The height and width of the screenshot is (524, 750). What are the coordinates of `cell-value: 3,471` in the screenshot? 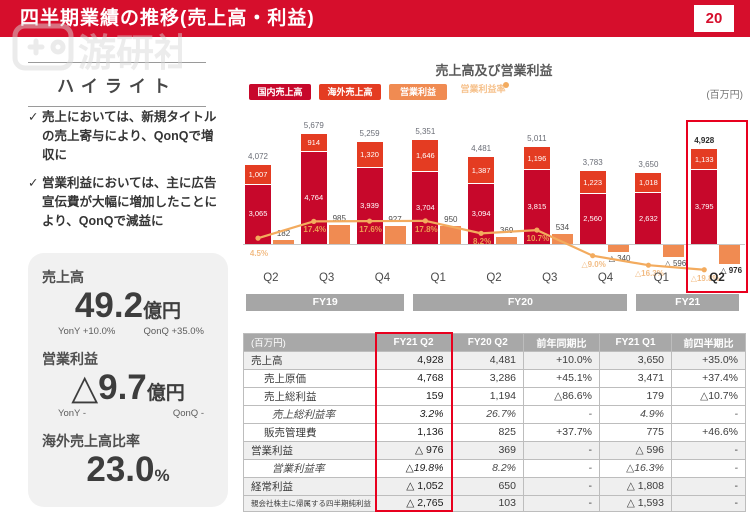 It's located at (635, 378).